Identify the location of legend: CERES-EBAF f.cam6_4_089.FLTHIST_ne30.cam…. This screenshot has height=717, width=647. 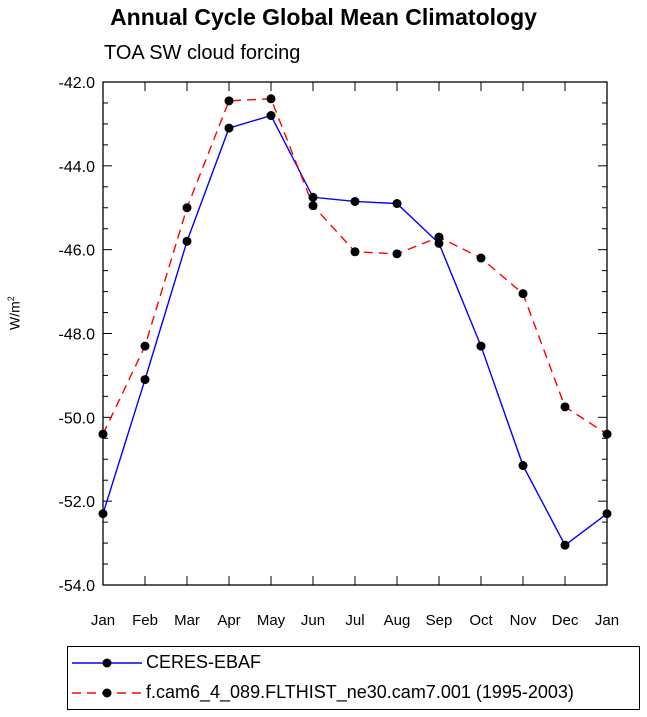
(353, 678).